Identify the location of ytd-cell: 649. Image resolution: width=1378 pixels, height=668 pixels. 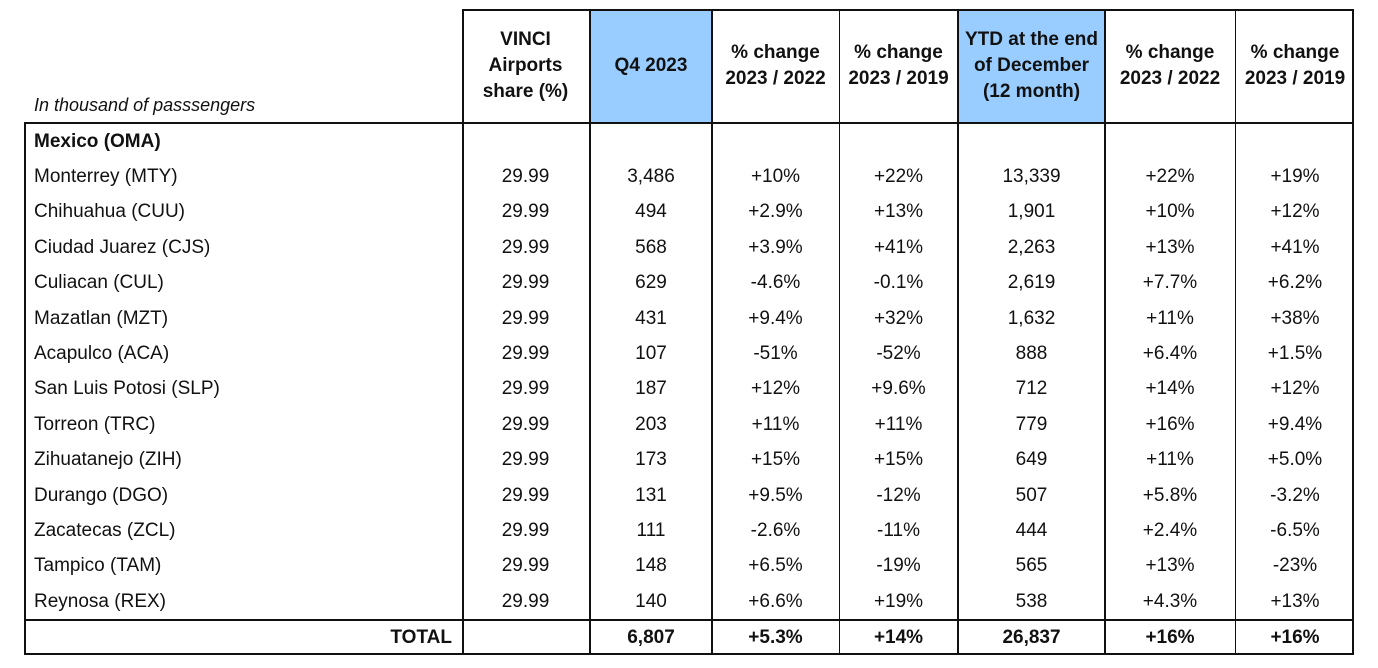
(1031, 460).